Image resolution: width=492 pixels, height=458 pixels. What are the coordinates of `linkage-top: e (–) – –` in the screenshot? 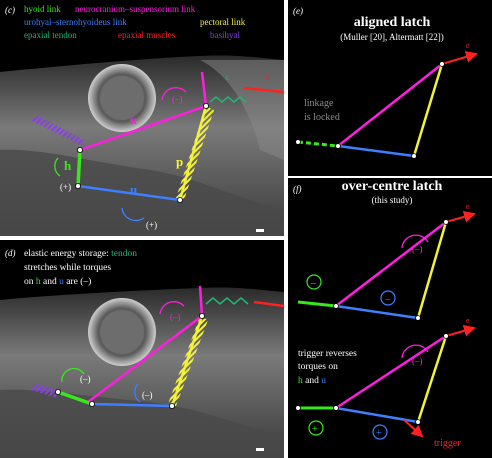 It's located at (386, 261).